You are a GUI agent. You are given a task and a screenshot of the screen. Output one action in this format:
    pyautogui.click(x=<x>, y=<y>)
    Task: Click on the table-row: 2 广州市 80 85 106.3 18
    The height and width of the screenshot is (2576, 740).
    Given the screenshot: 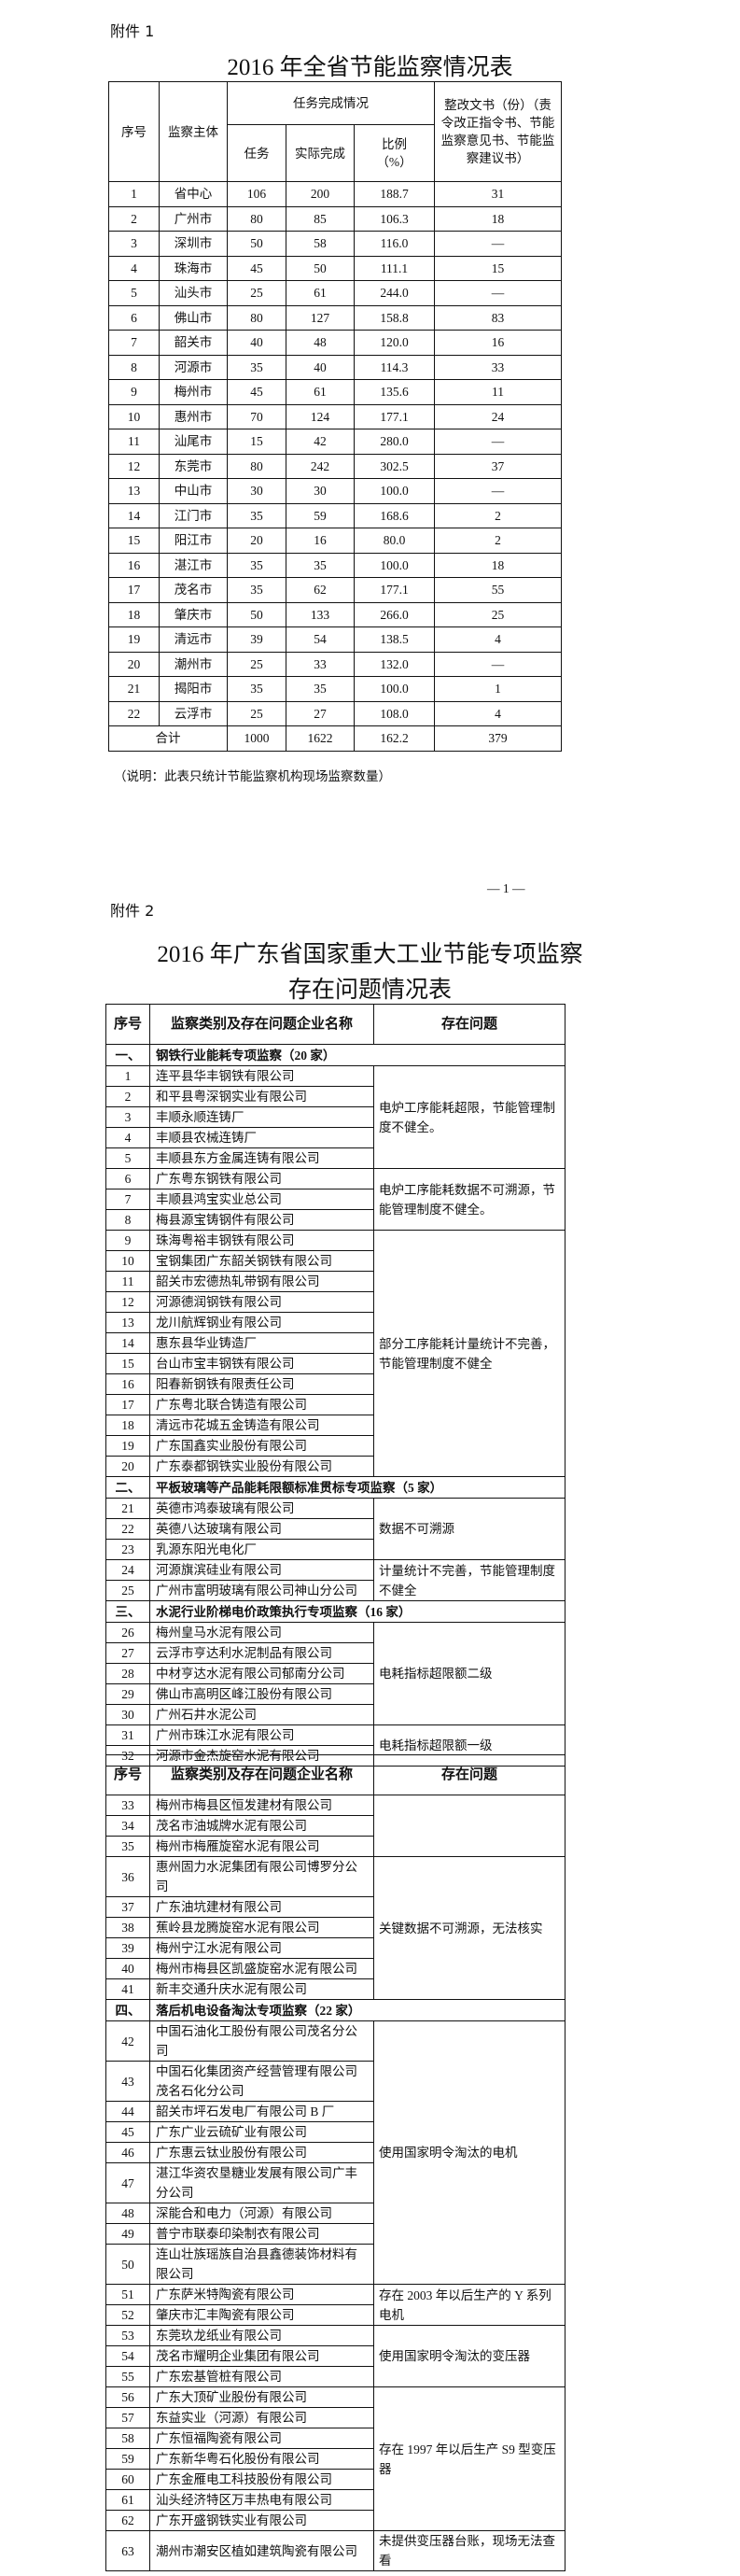 What is the action you would take?
    pyautogui.click(x=336, y=218)
    